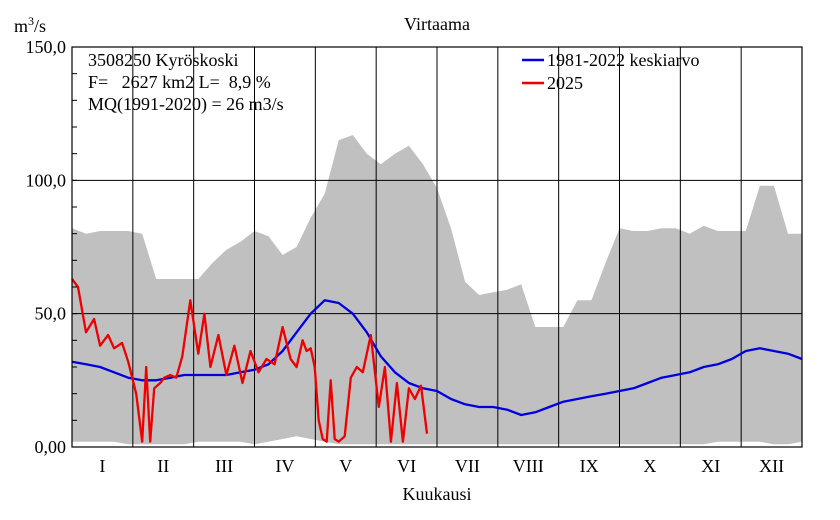  What do you see at coordinates (437, 24) in the screenshot?
I see `chart-title: Virtaama` at bounding box center [437, 24].